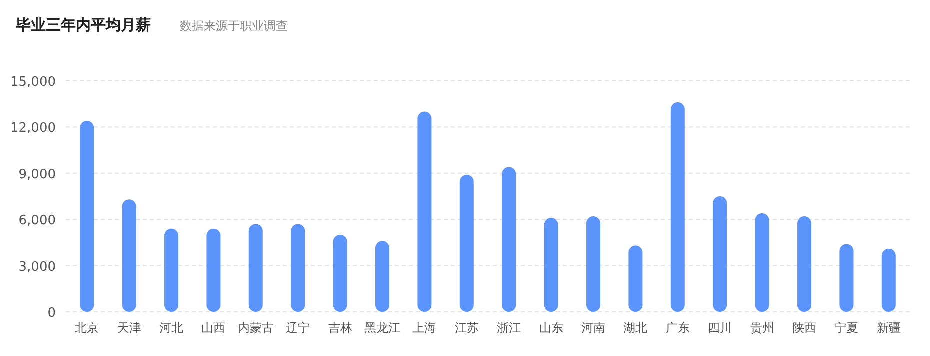 This screenshot has width=930, height=356. Describe the element at coordinates (214, 328) in the screenshot. I see `x-tick-label: 山西` at that location.